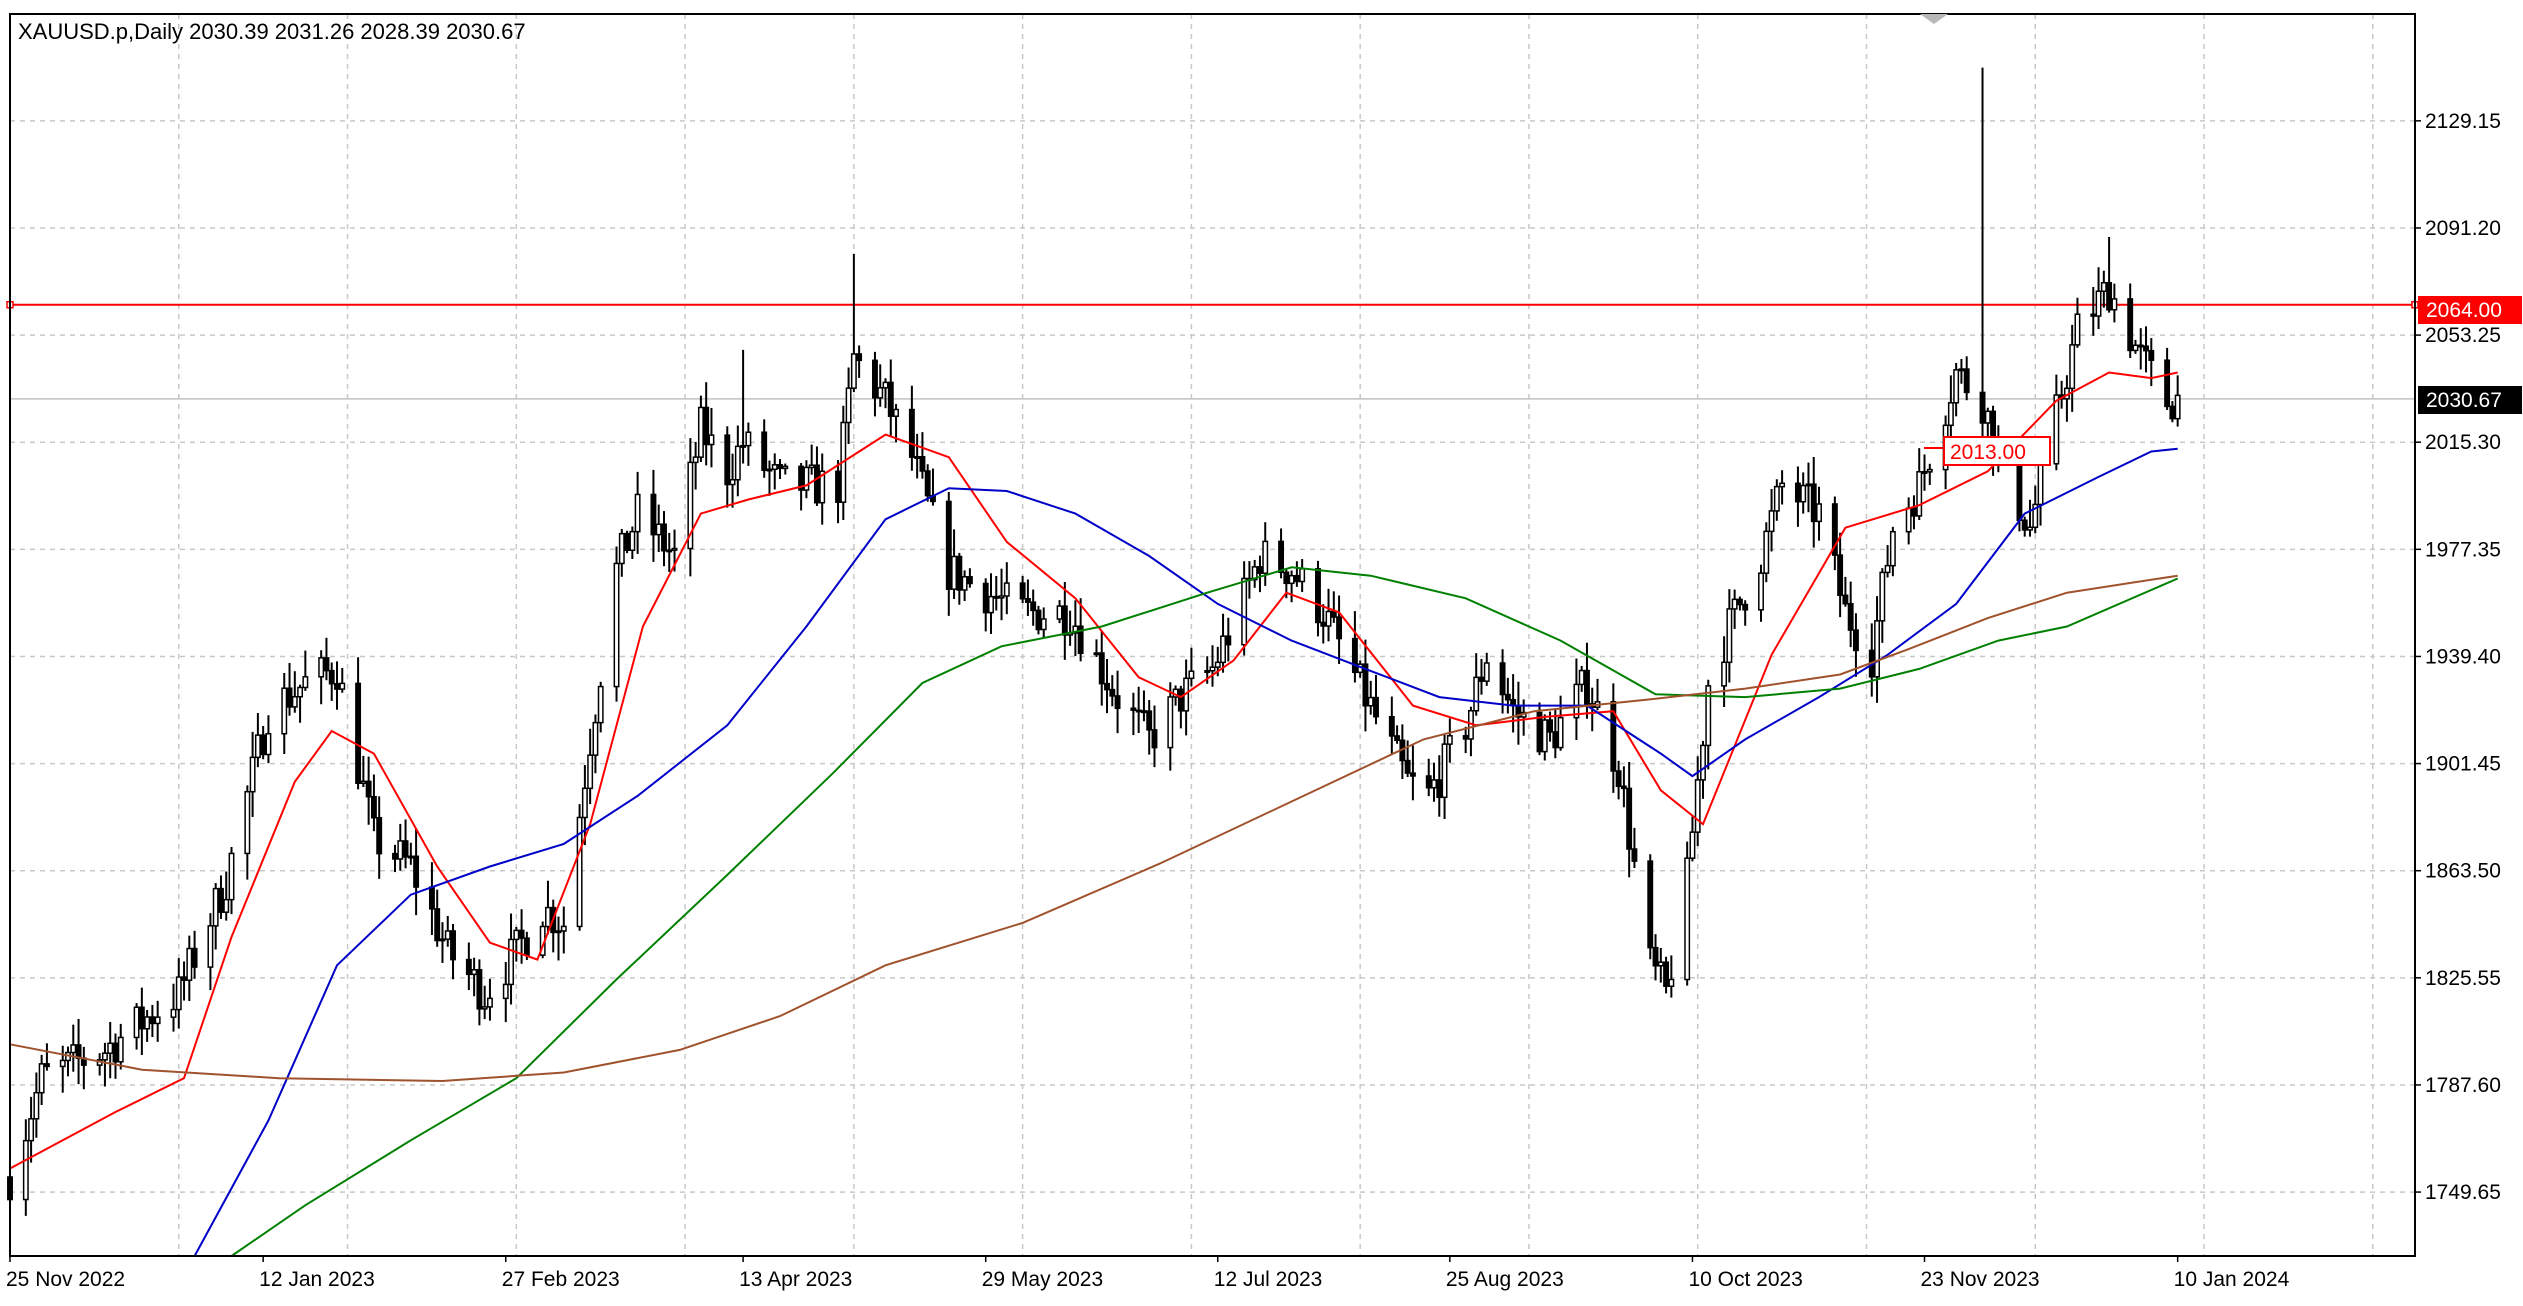 Image resolution: width=2523 pixels, height=1306 pixels. I want to click on chart-shift-marker, so click(1934, 19).